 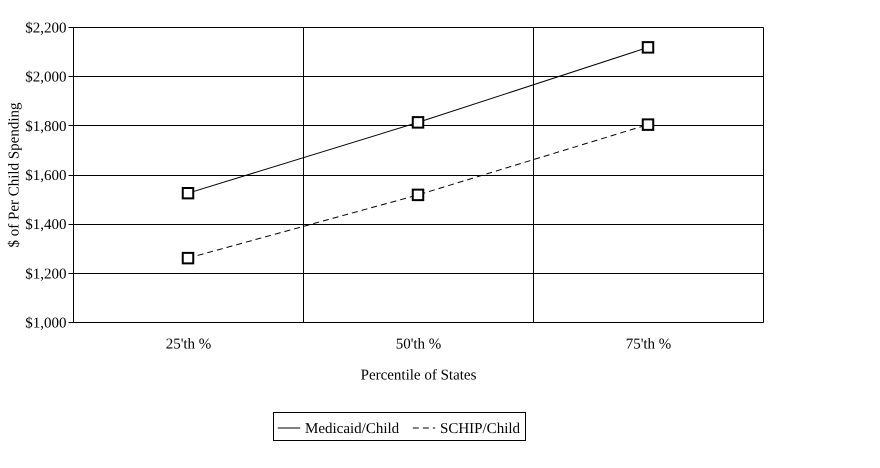 I want to click on y-tick-label: $1,000, so click(x=45, y=324).